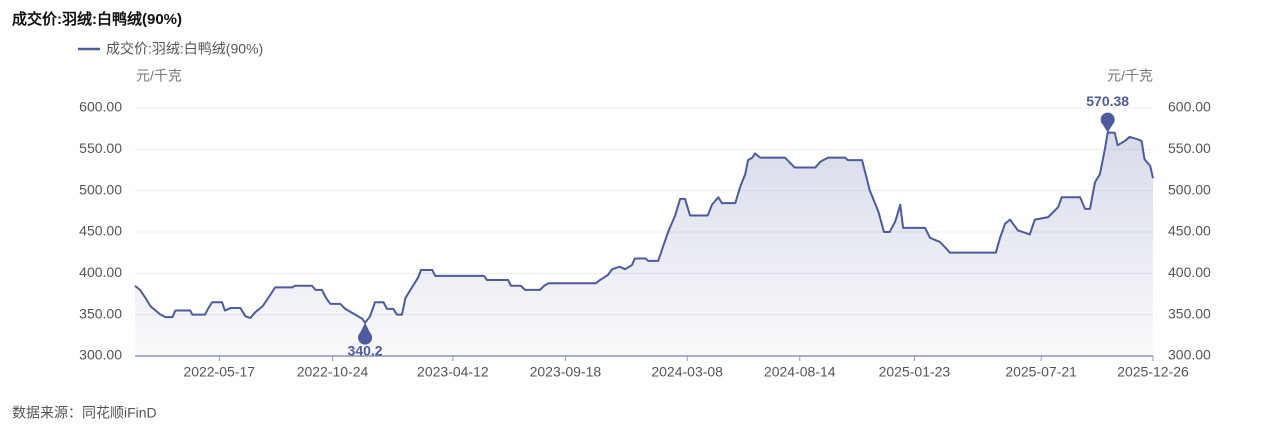 The height and width of the screenshot is (440, 1268). What do you see at coordinates (219, 372) in the screenshot?
I see `x-tick-label: 2022-05-17` at bounding box center [219, 372].